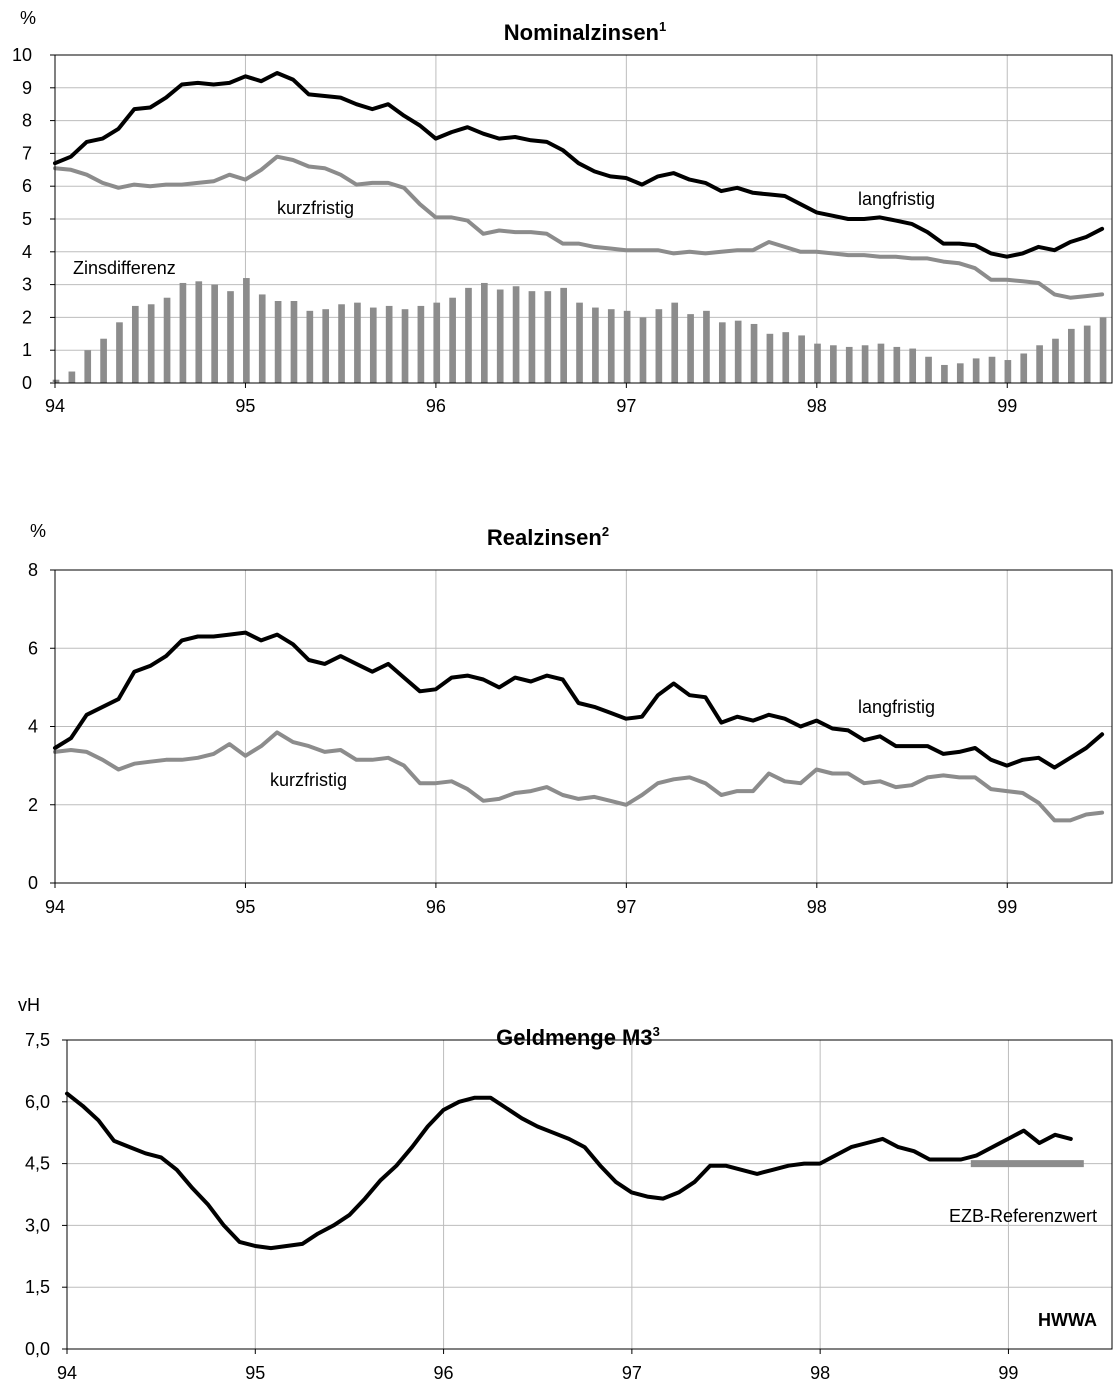  Describe the element at coordinates (22, 55) in the screenshot. I see `y-tick-label: 10` at that location.